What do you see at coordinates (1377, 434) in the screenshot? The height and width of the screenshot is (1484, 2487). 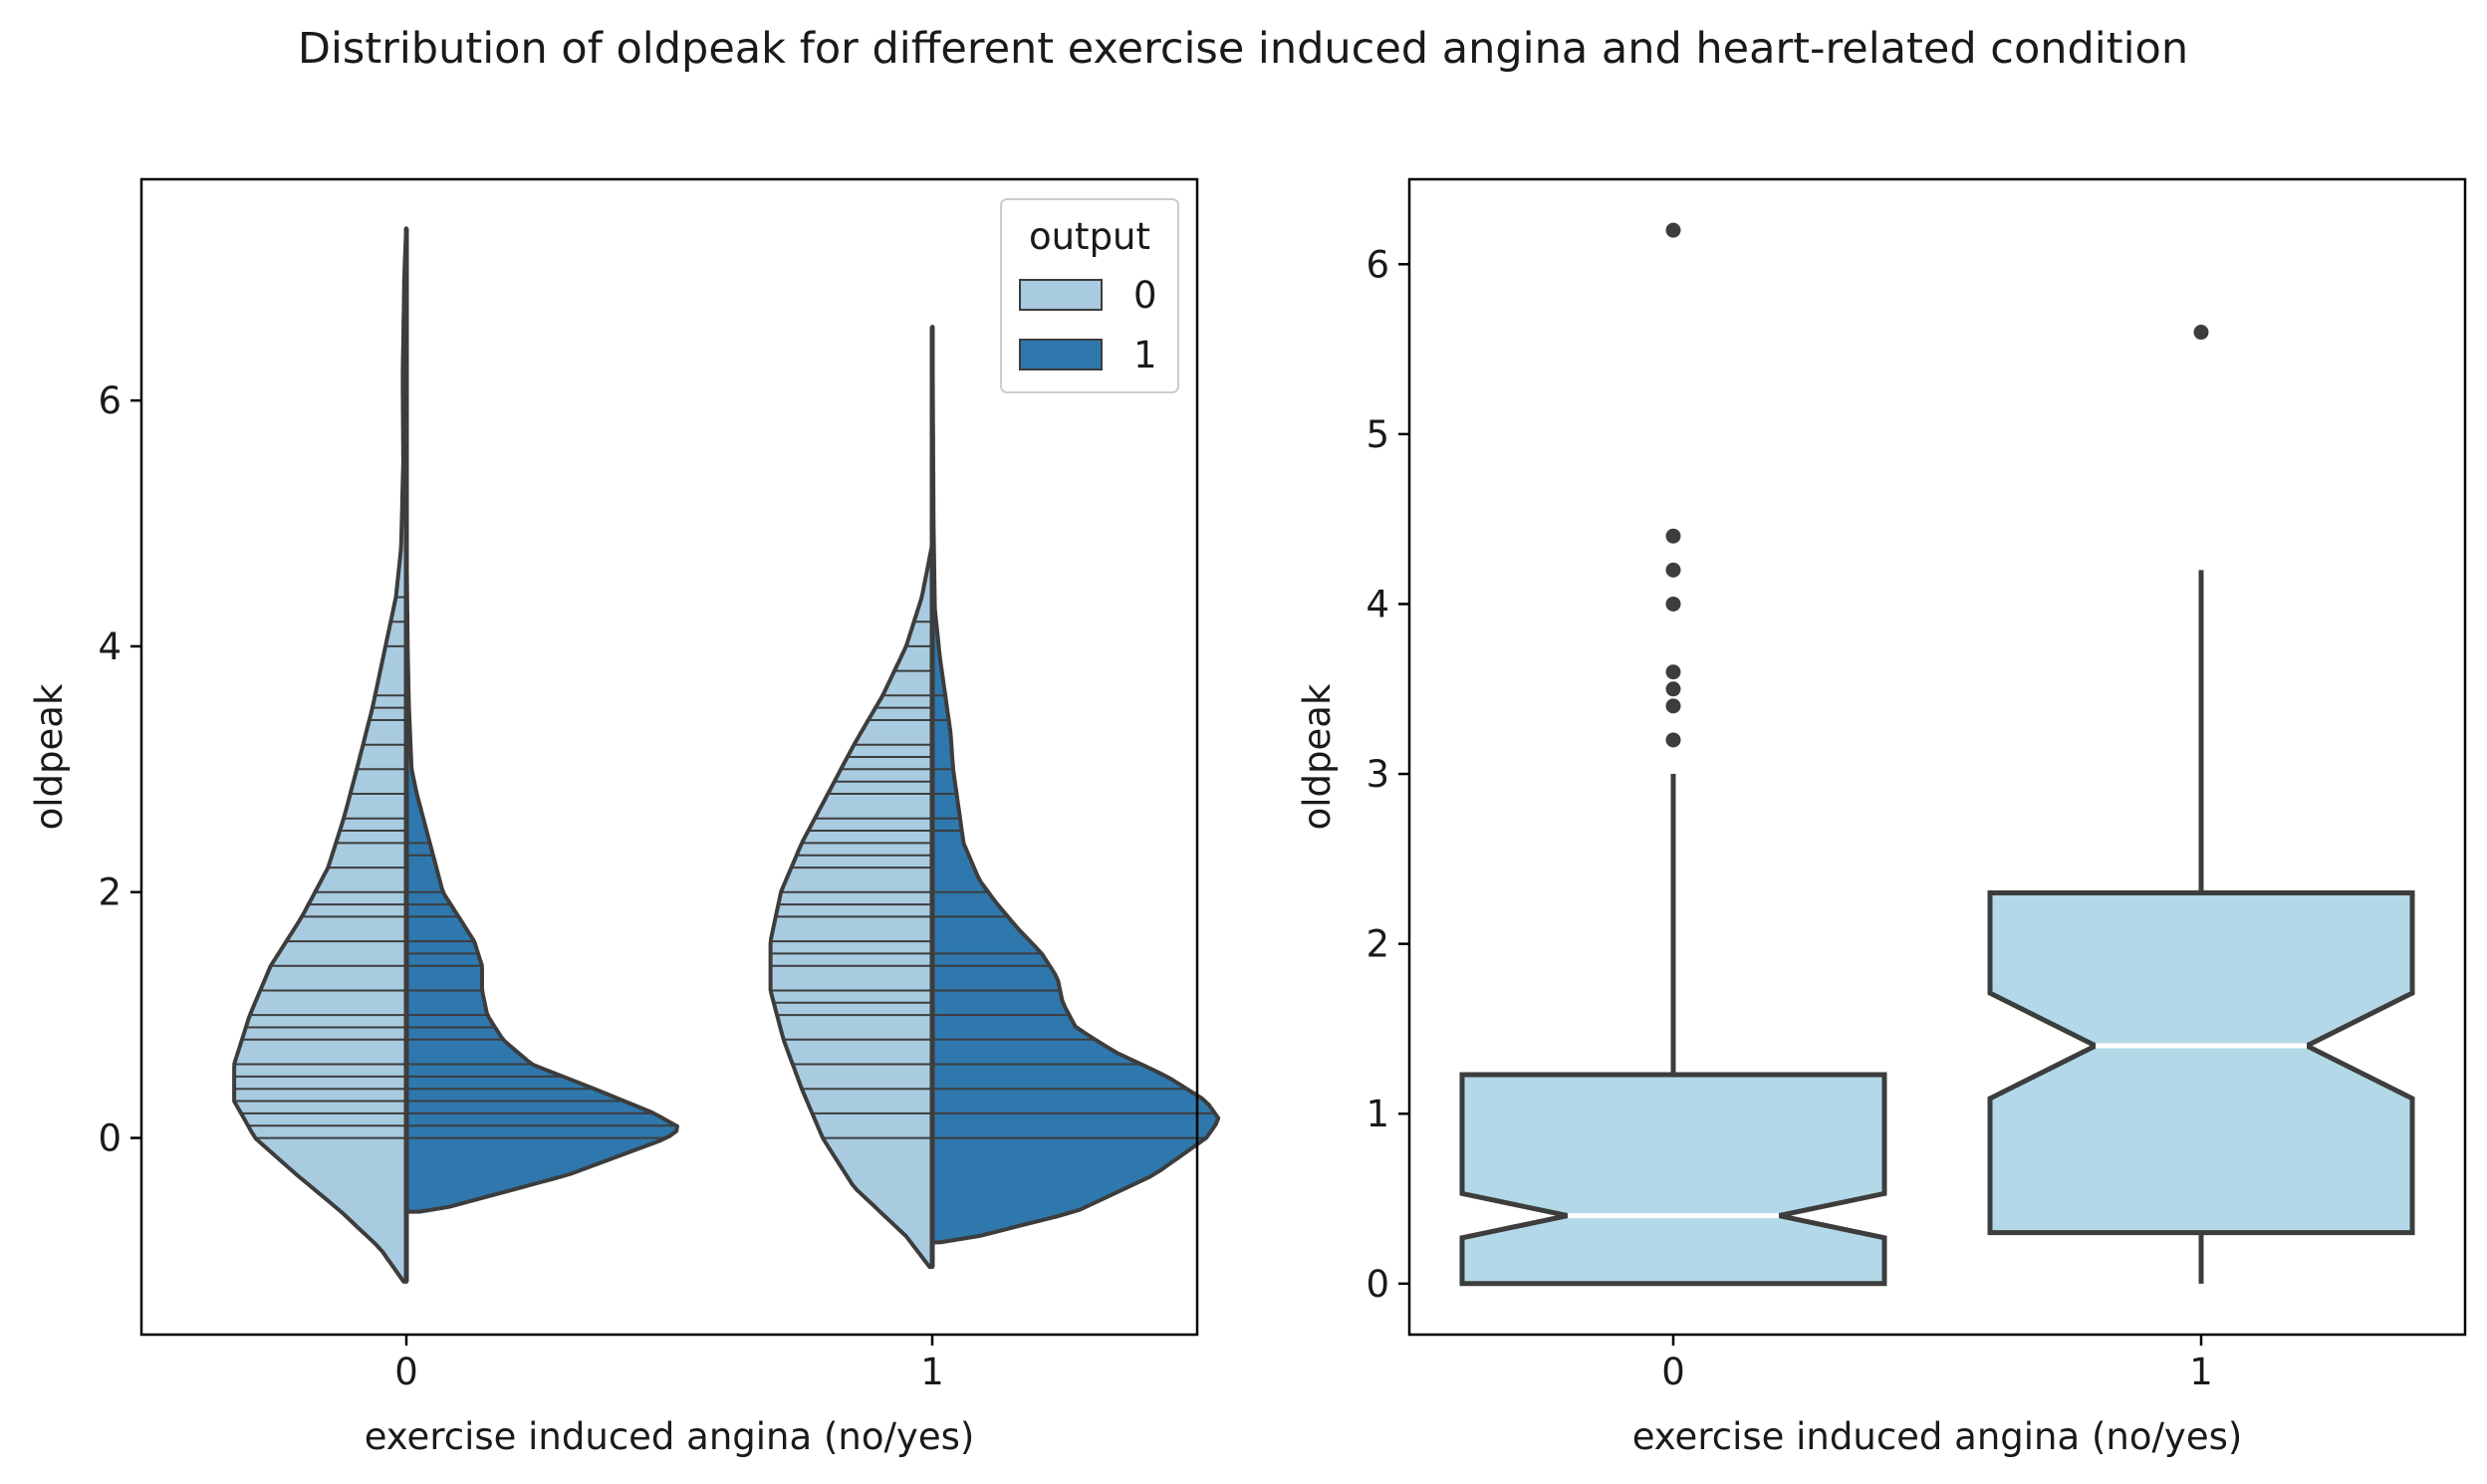 I see `y-tick-label: 5` at bounding box center [1377, 434].